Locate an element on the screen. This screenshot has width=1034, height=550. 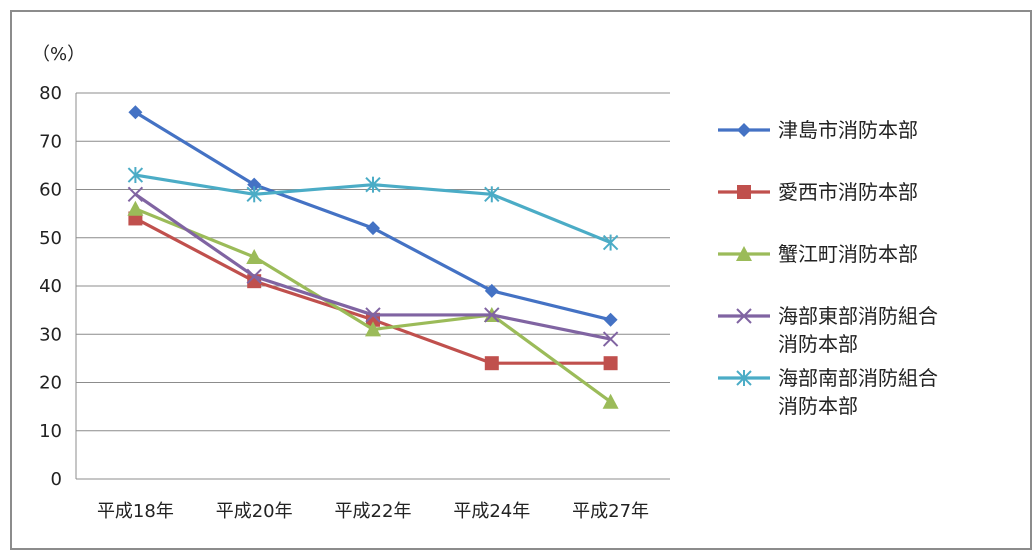
y-tick-label: 80 is located at coordinates (50, 93).